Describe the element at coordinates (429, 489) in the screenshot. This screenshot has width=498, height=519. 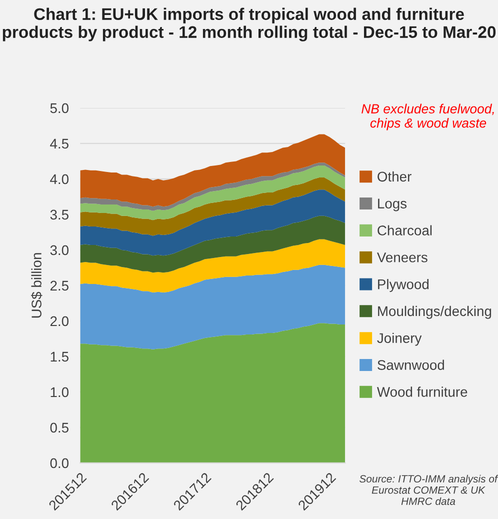
I see `source-note: Source: ITTO-IMM analysis of Eurostat COMEXT & UK HMRC data` at that location.